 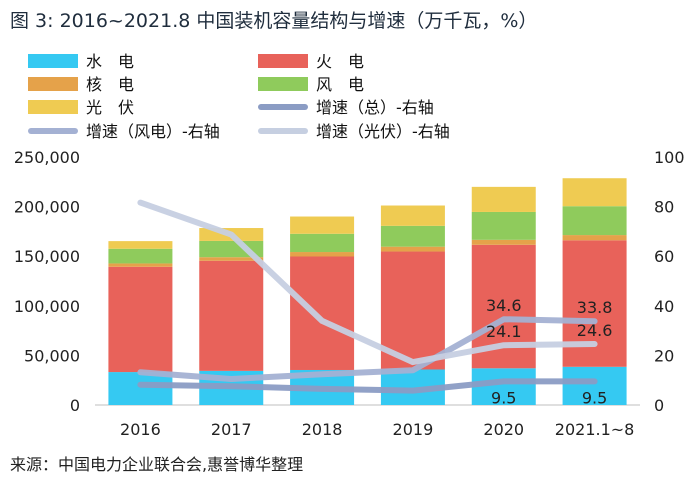 I want to click on y2-tick-label: 0, so click(x=659, y=405).